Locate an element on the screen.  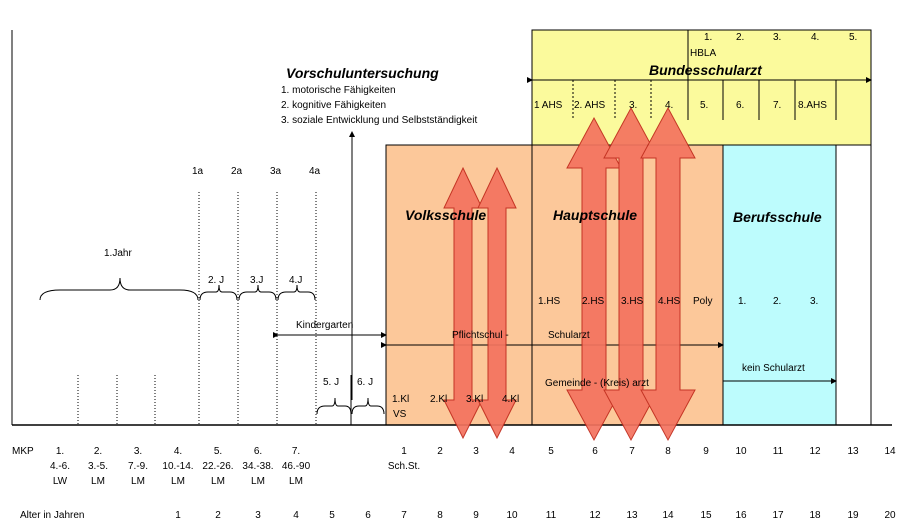
berufsschule-title: Berufsschule is located at coordinates (777, 217).